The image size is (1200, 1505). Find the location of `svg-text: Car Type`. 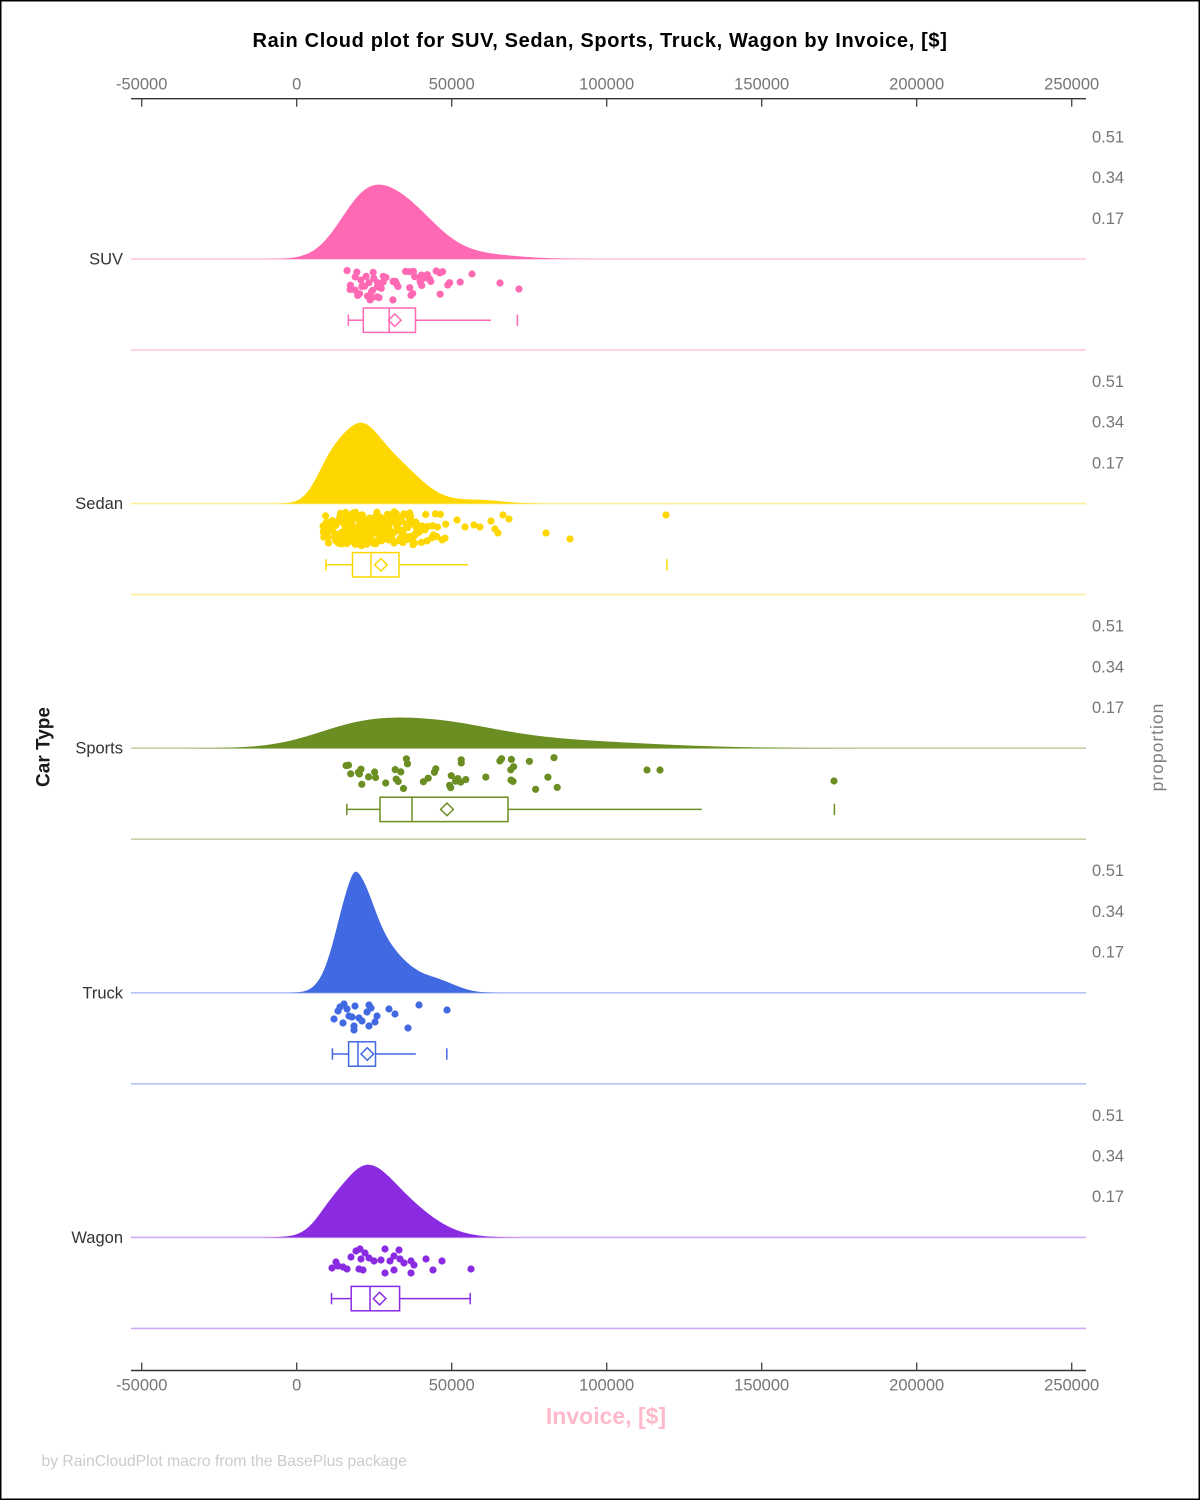

svg-text: Car Type is located at coordinates (44, 747).